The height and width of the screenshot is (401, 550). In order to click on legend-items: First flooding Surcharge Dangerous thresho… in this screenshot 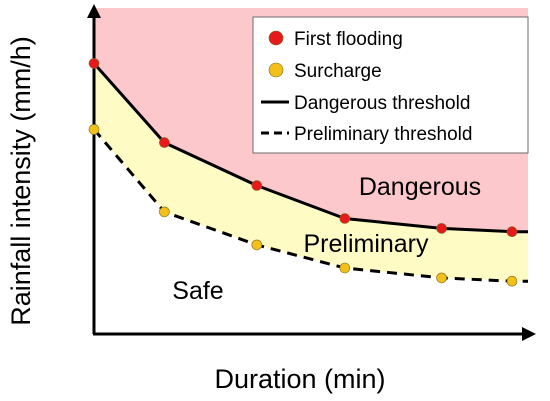, I will do `click(366, 87)`.